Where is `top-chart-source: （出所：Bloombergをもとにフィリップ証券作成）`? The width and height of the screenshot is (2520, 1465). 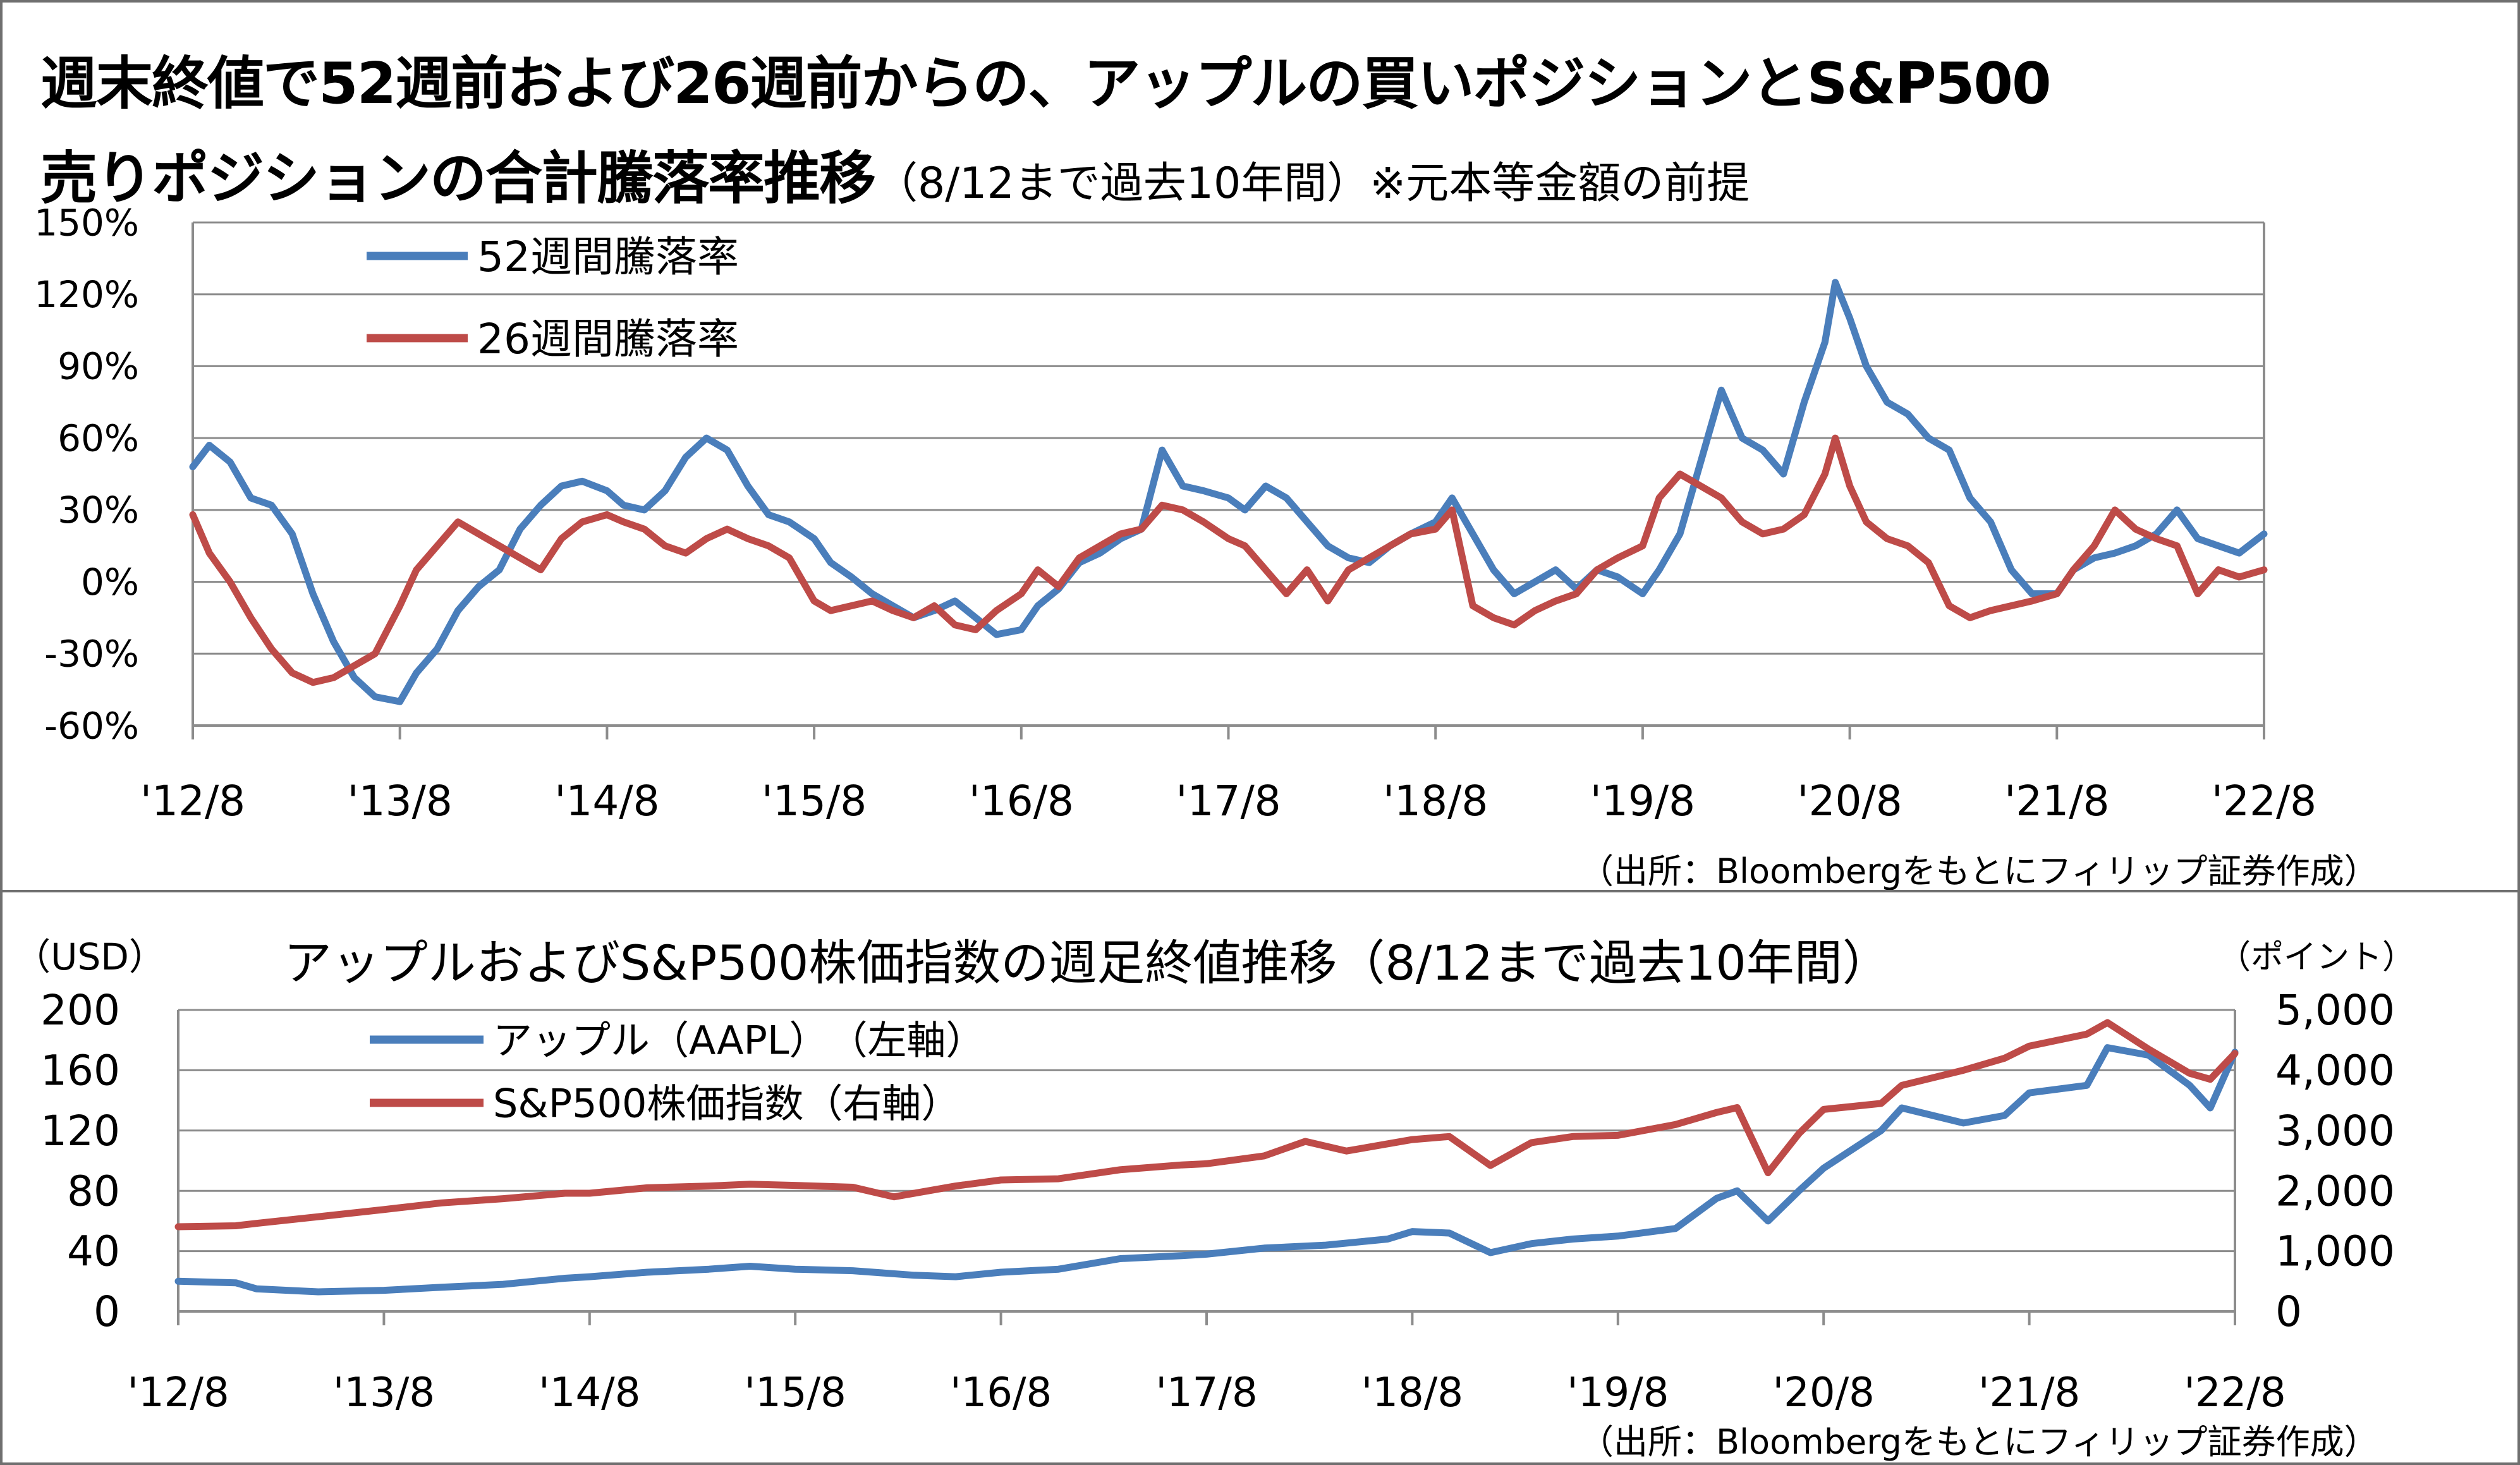
top-chart-source: （出所：Bloombergをもとにフィリップ証券作成） is located at coordinates (1979, 871).